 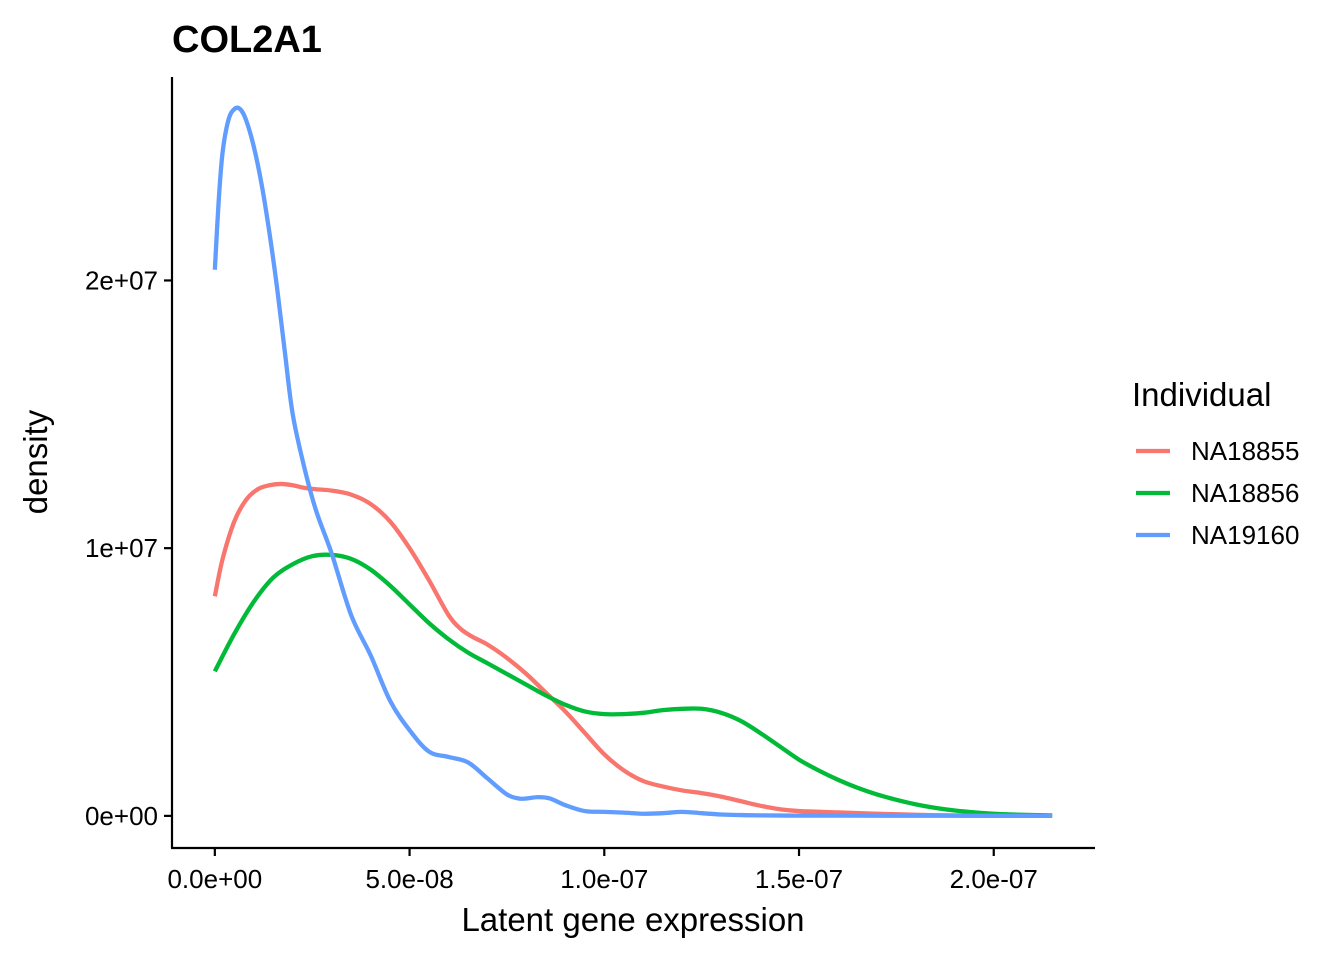 What do you see at coordinates (214, 879) in the screenshot?
I see `x-tick-label: 0.0e+00` at bounding box center [214, 879].